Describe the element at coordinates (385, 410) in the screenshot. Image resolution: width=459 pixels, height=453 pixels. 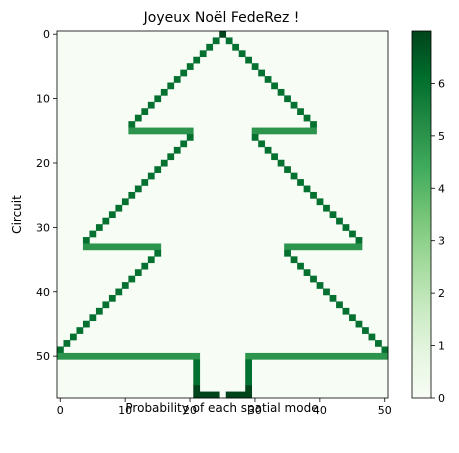
I see `x-tick-label: 50` at that location.